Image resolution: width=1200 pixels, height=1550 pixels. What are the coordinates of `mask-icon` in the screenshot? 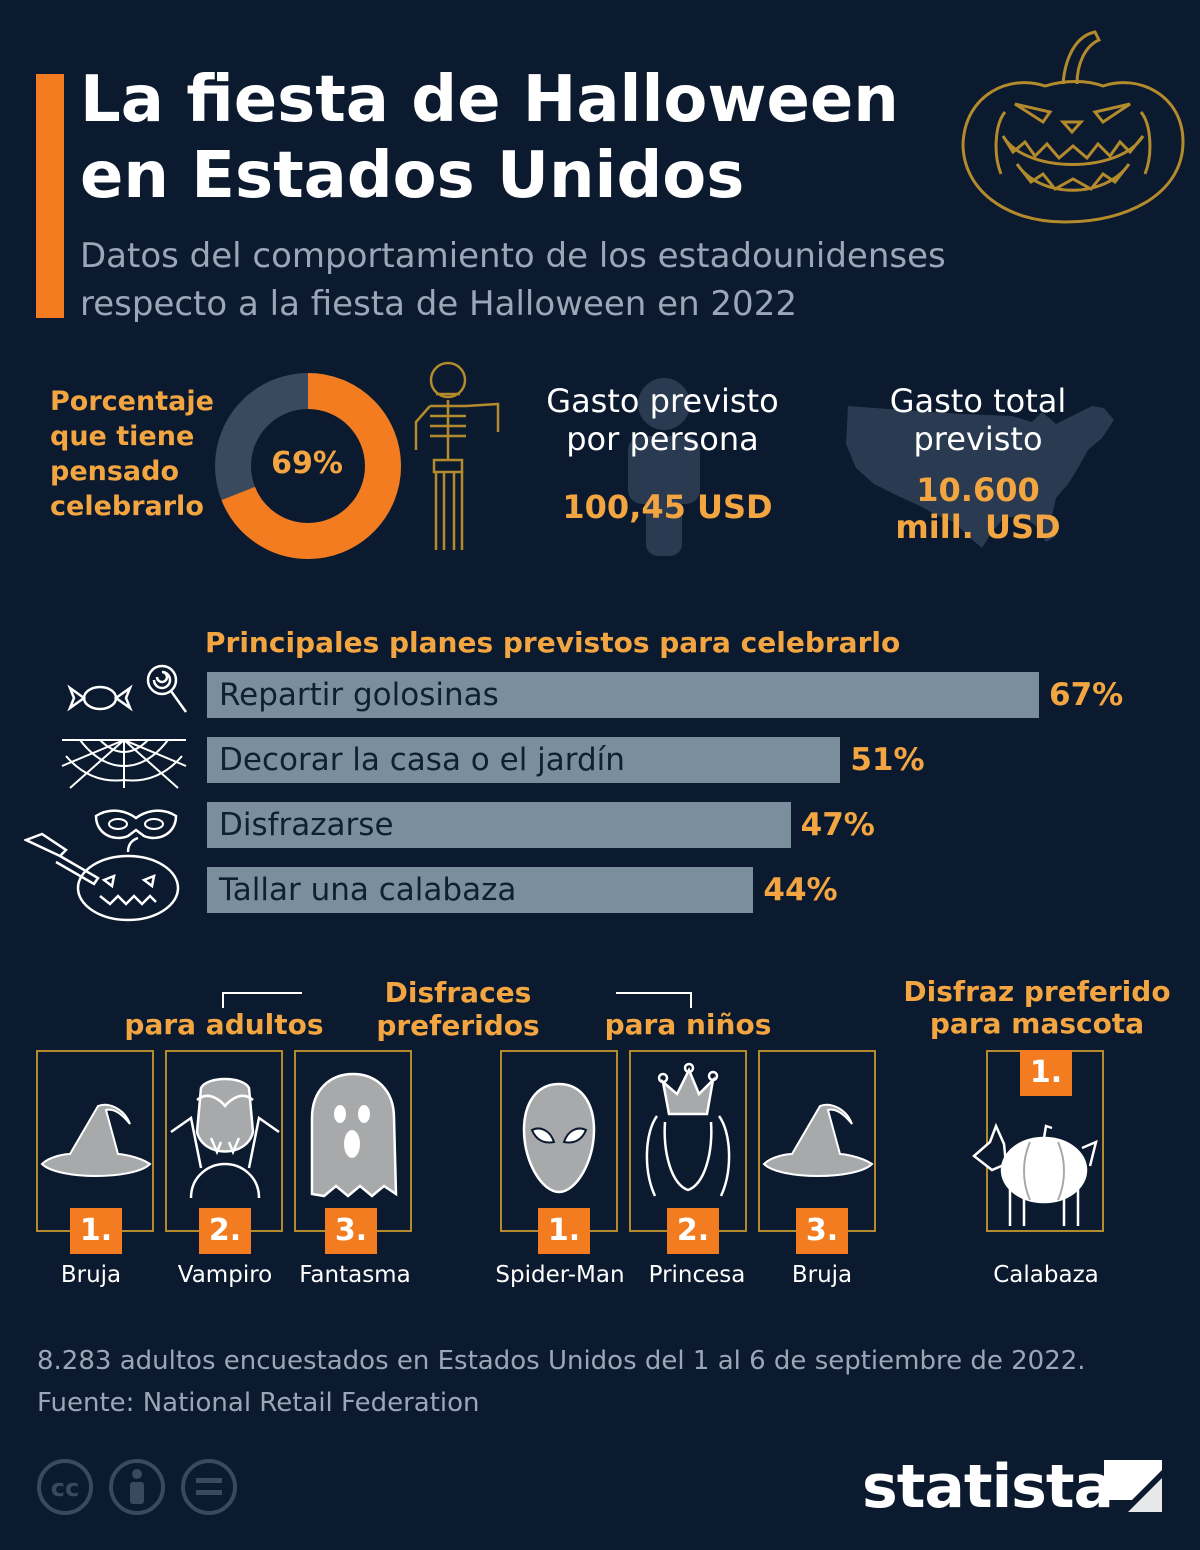 It's located at (136, 824).